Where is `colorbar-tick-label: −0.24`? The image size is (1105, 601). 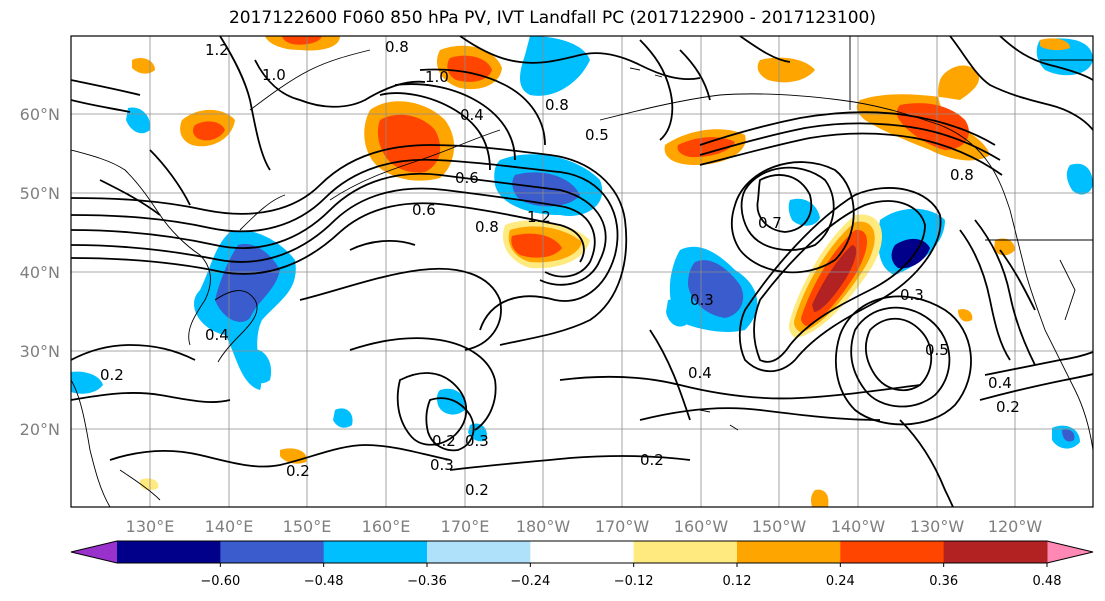
colorbar-tick-label: −0.24 is located at coordinates (530, 581).